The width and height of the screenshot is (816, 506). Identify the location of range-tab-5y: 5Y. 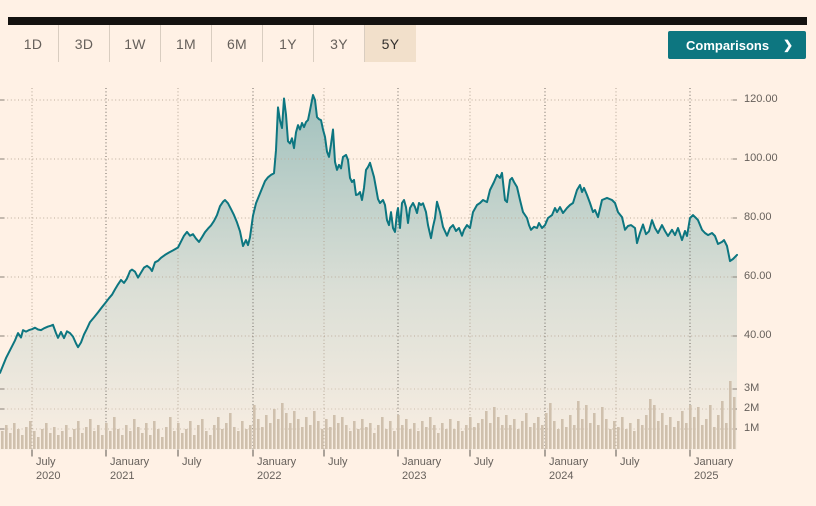
(390, 43).